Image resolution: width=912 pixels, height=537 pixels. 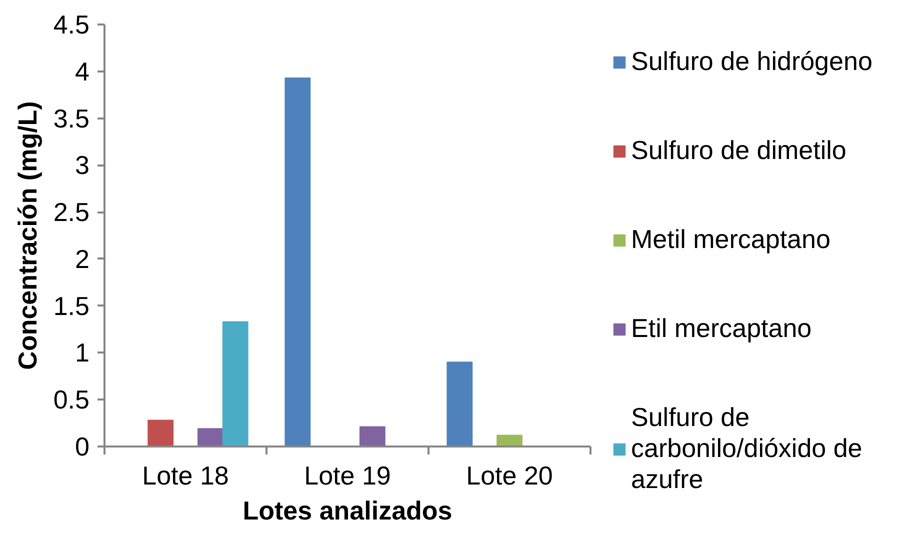 What do you see at coordinates (71, 399) in the screenshot?
I see `y-tick-label: 0.5` at bounding box center [71, 399].